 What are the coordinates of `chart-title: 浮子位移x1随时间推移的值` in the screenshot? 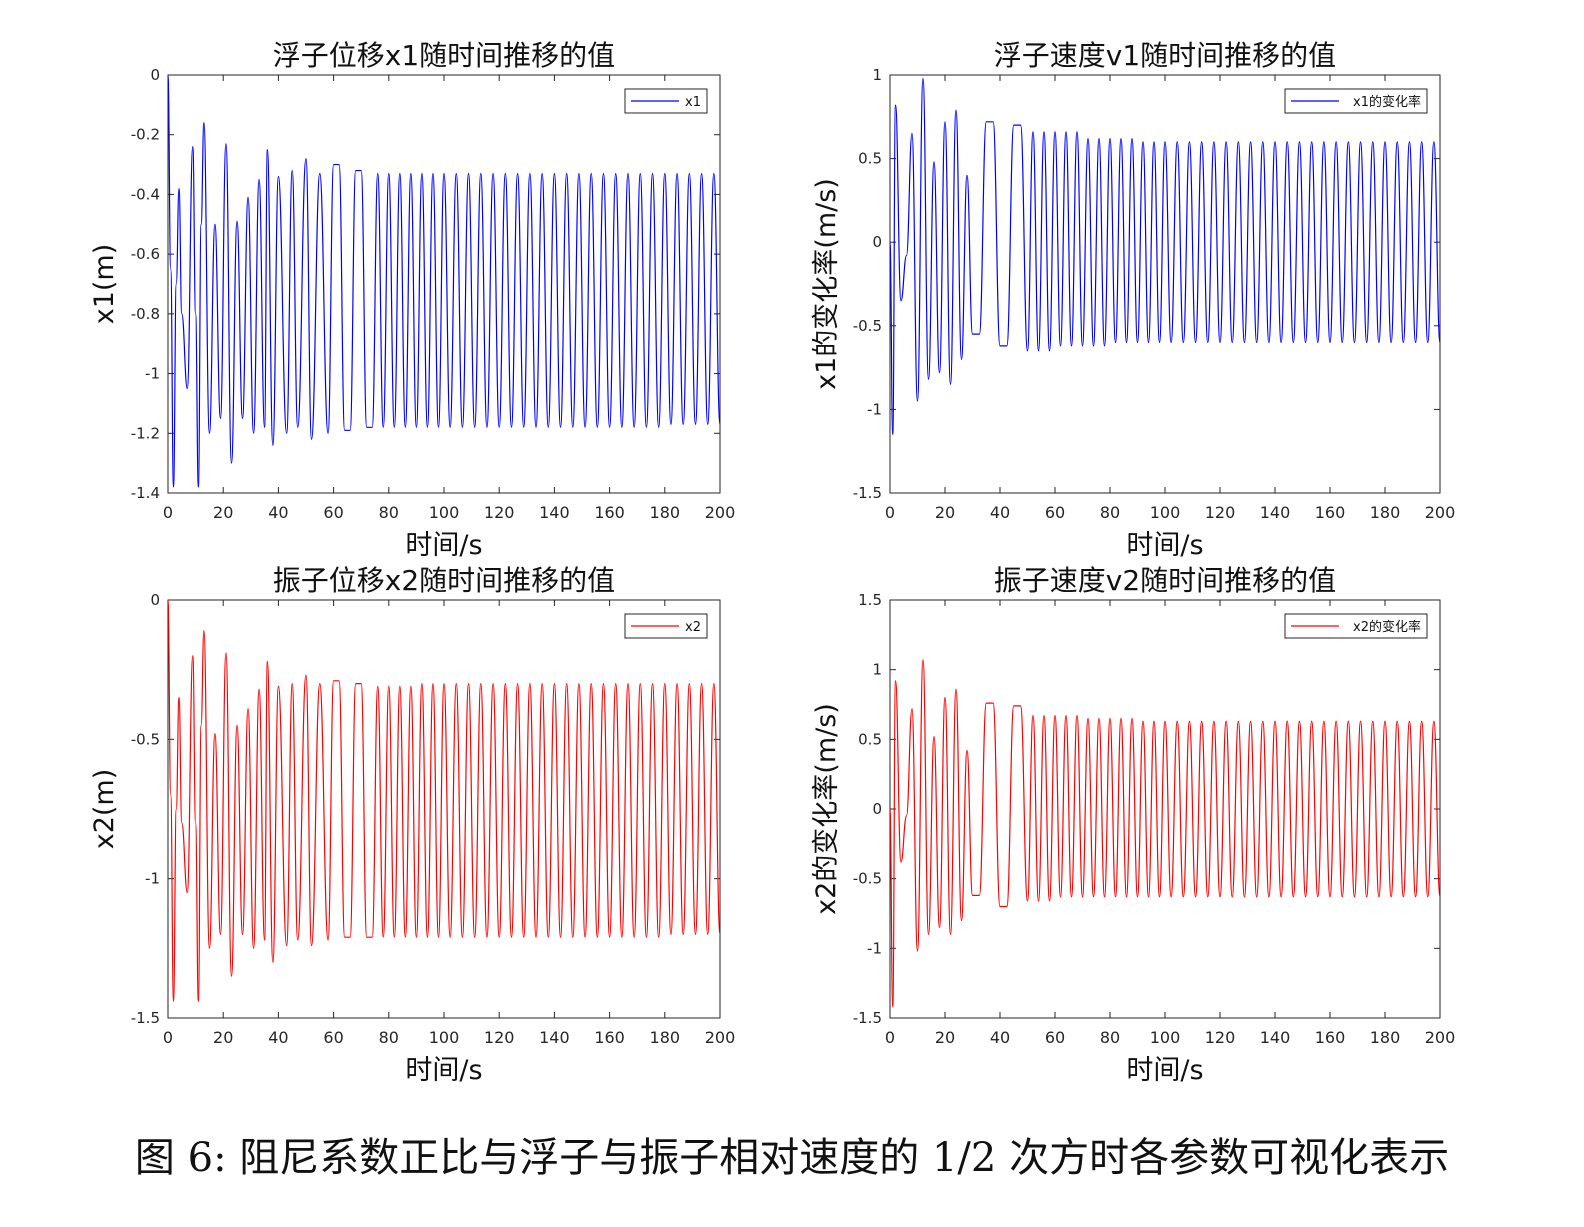 It's located at (444, 55).